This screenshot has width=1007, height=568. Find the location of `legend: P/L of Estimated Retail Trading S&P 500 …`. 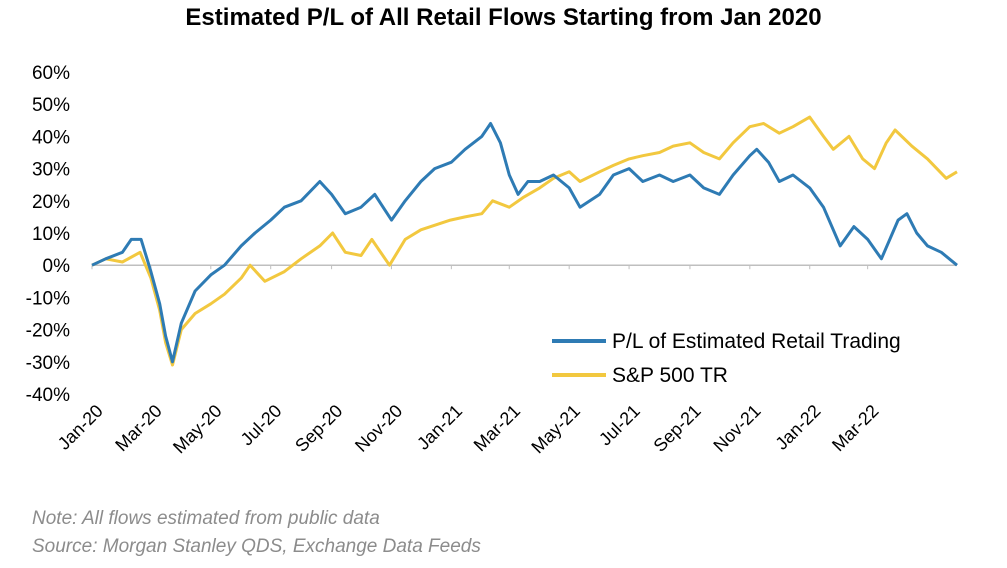

legend: P/L of Estimated Retail Trading S&P 500 … is located at coordinates (726, 358).